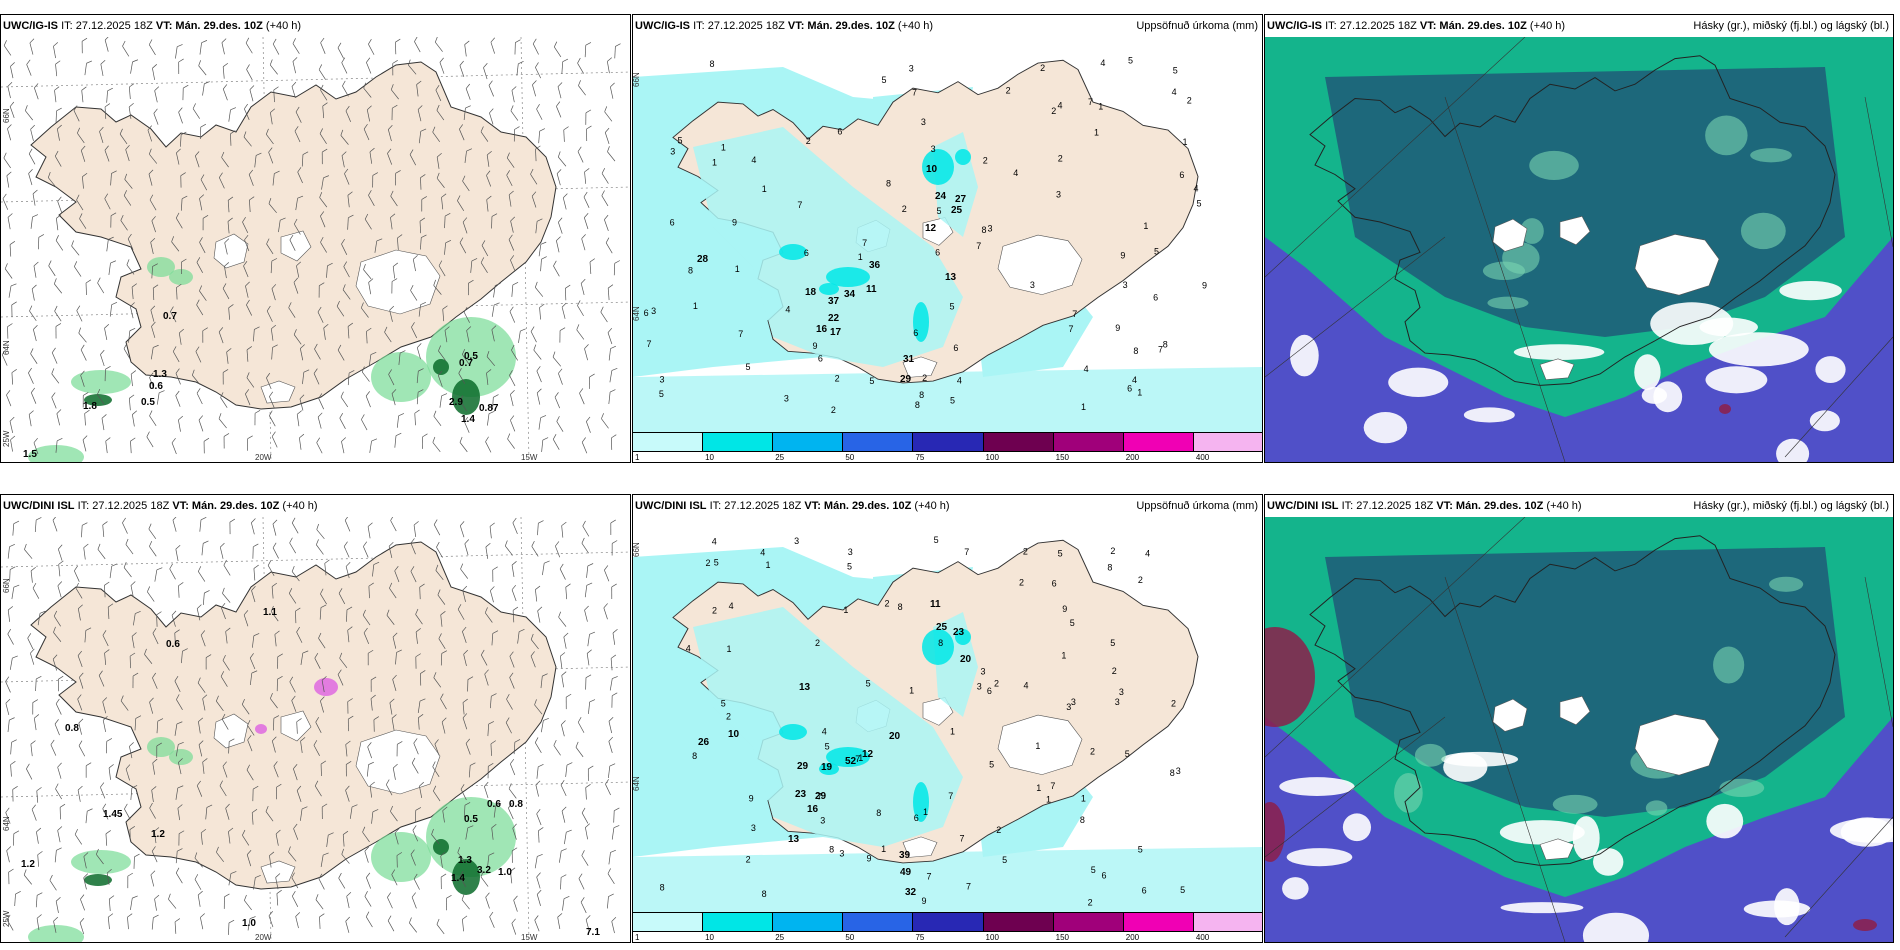 The width and height of the screenshot is (1900, 950). Describe the element at coordinates (6, 918) in the screenshot. I see `lat-label-25w: 25W` at that location.